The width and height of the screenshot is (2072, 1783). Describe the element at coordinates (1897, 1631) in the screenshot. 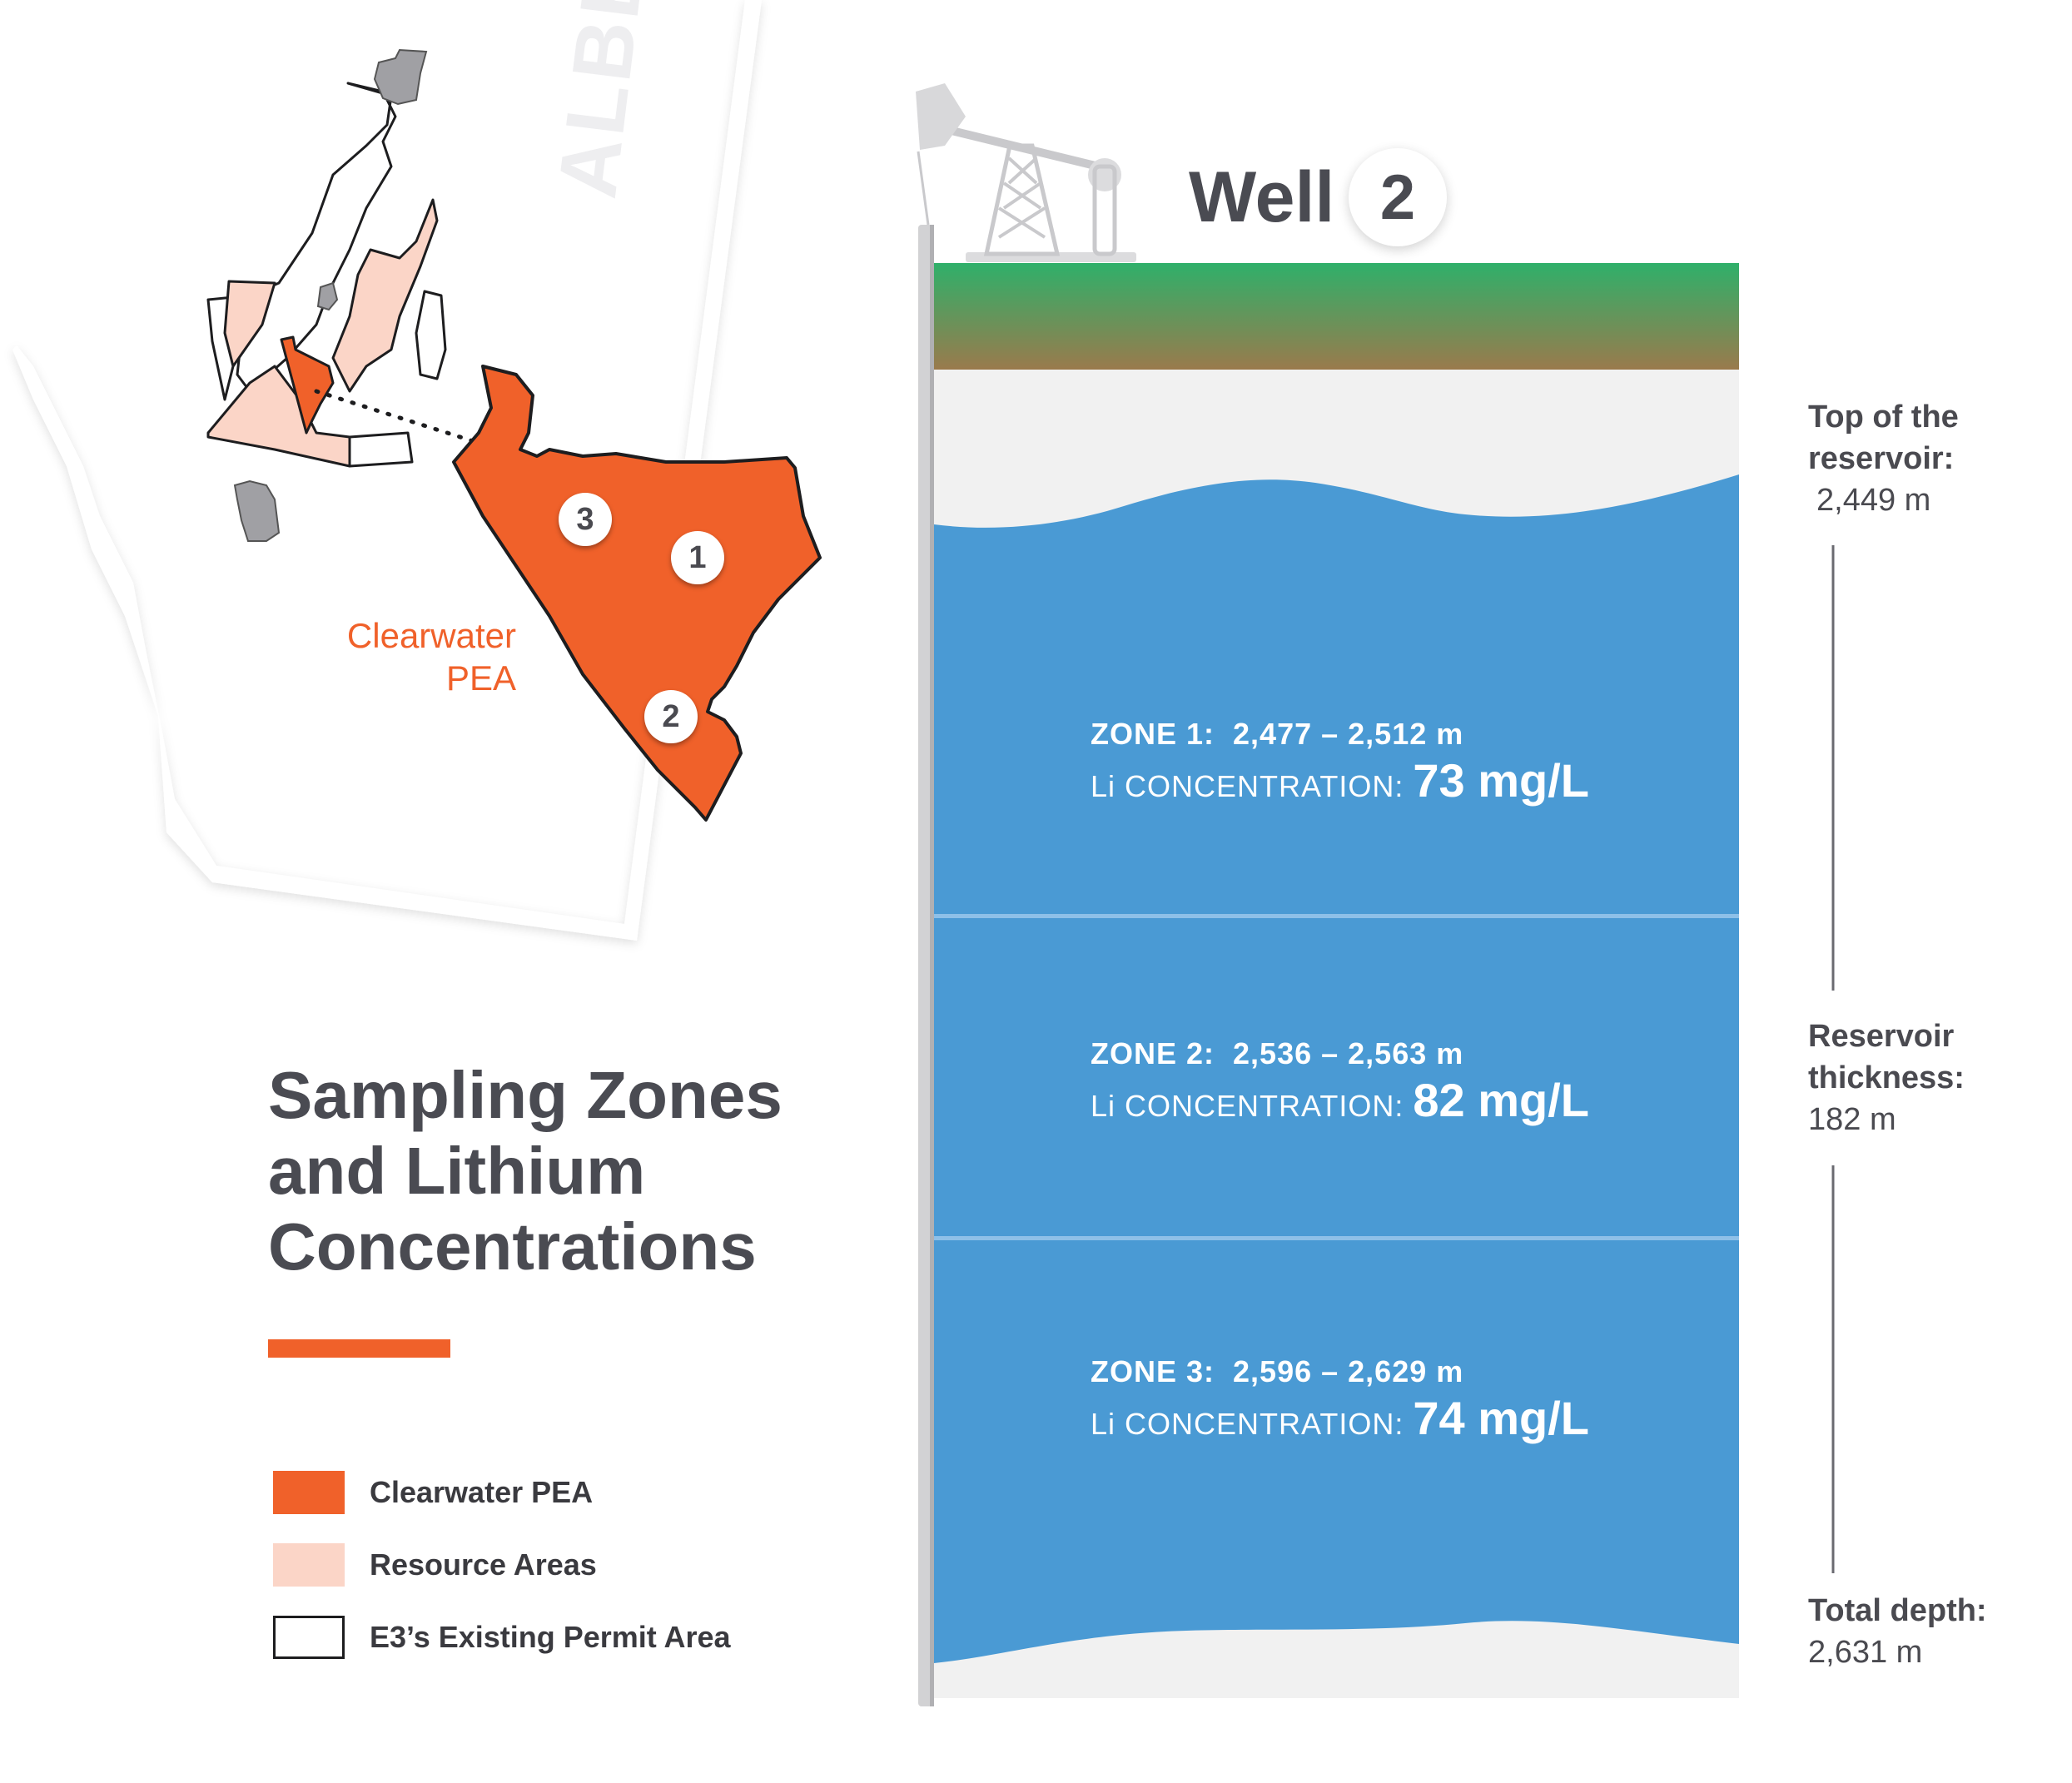

I see `annotation-total-depth: Total depth: 2,631 m` at that location.